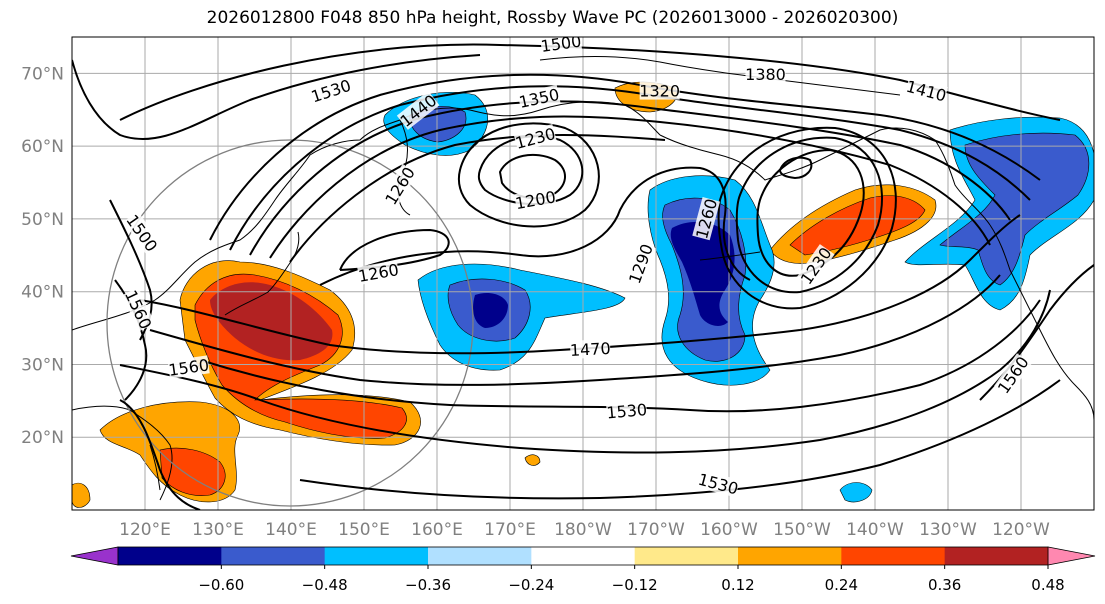  I want to click on contour-1530-mid, so click(620, 356).